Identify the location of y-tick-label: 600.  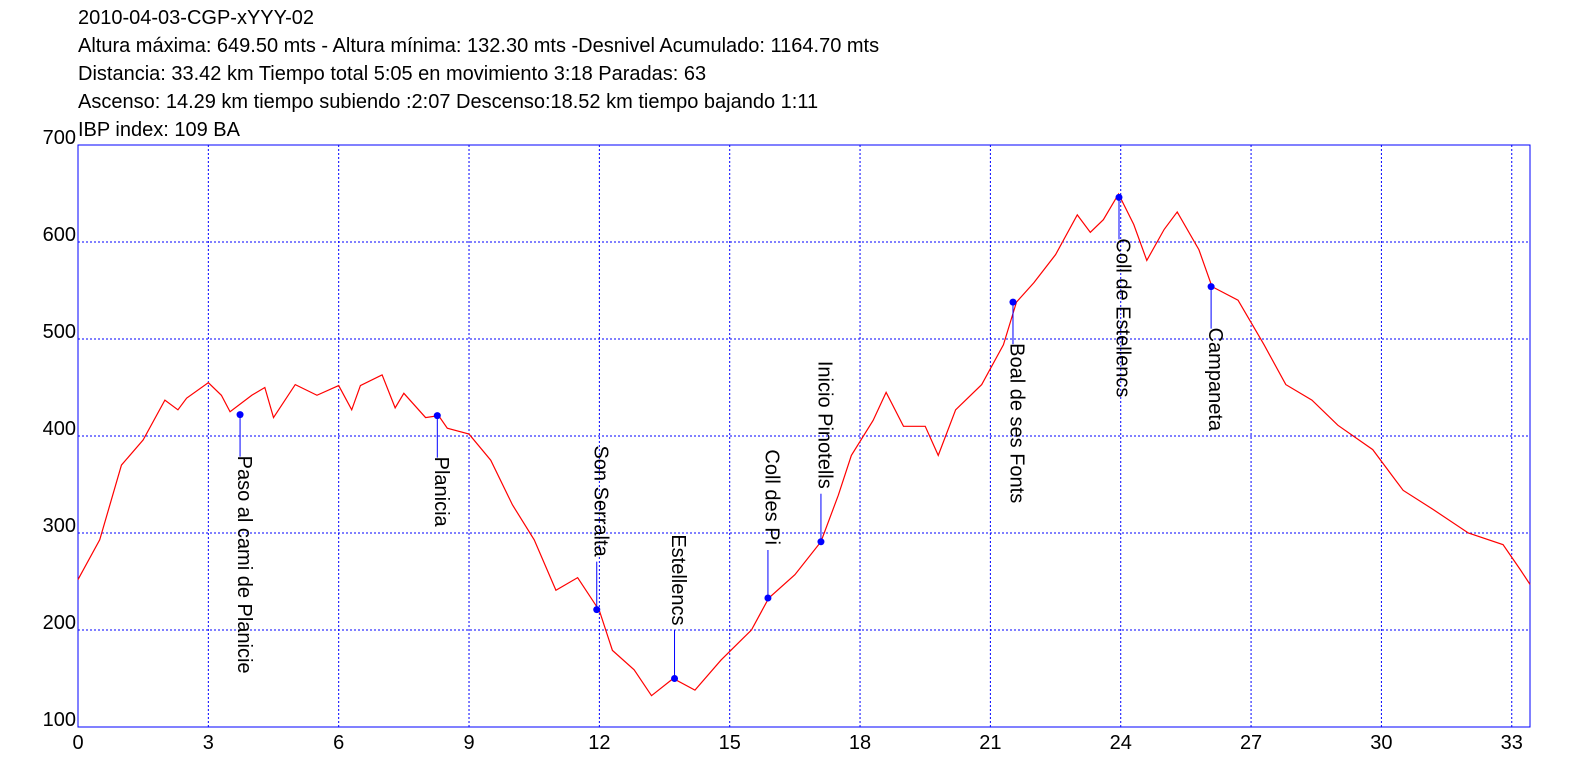
(59, 235).